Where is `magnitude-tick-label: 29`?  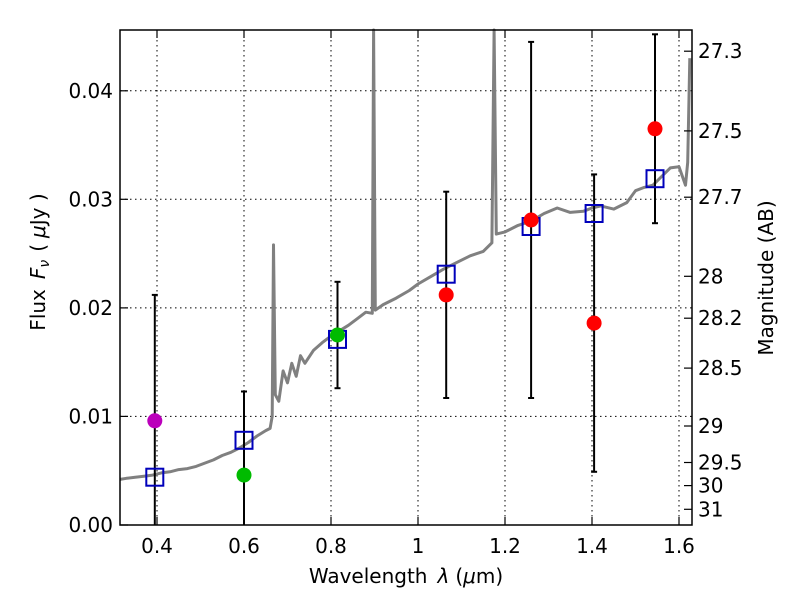
magnitude-tick-label: 29 is located at coordinates (710, 426).